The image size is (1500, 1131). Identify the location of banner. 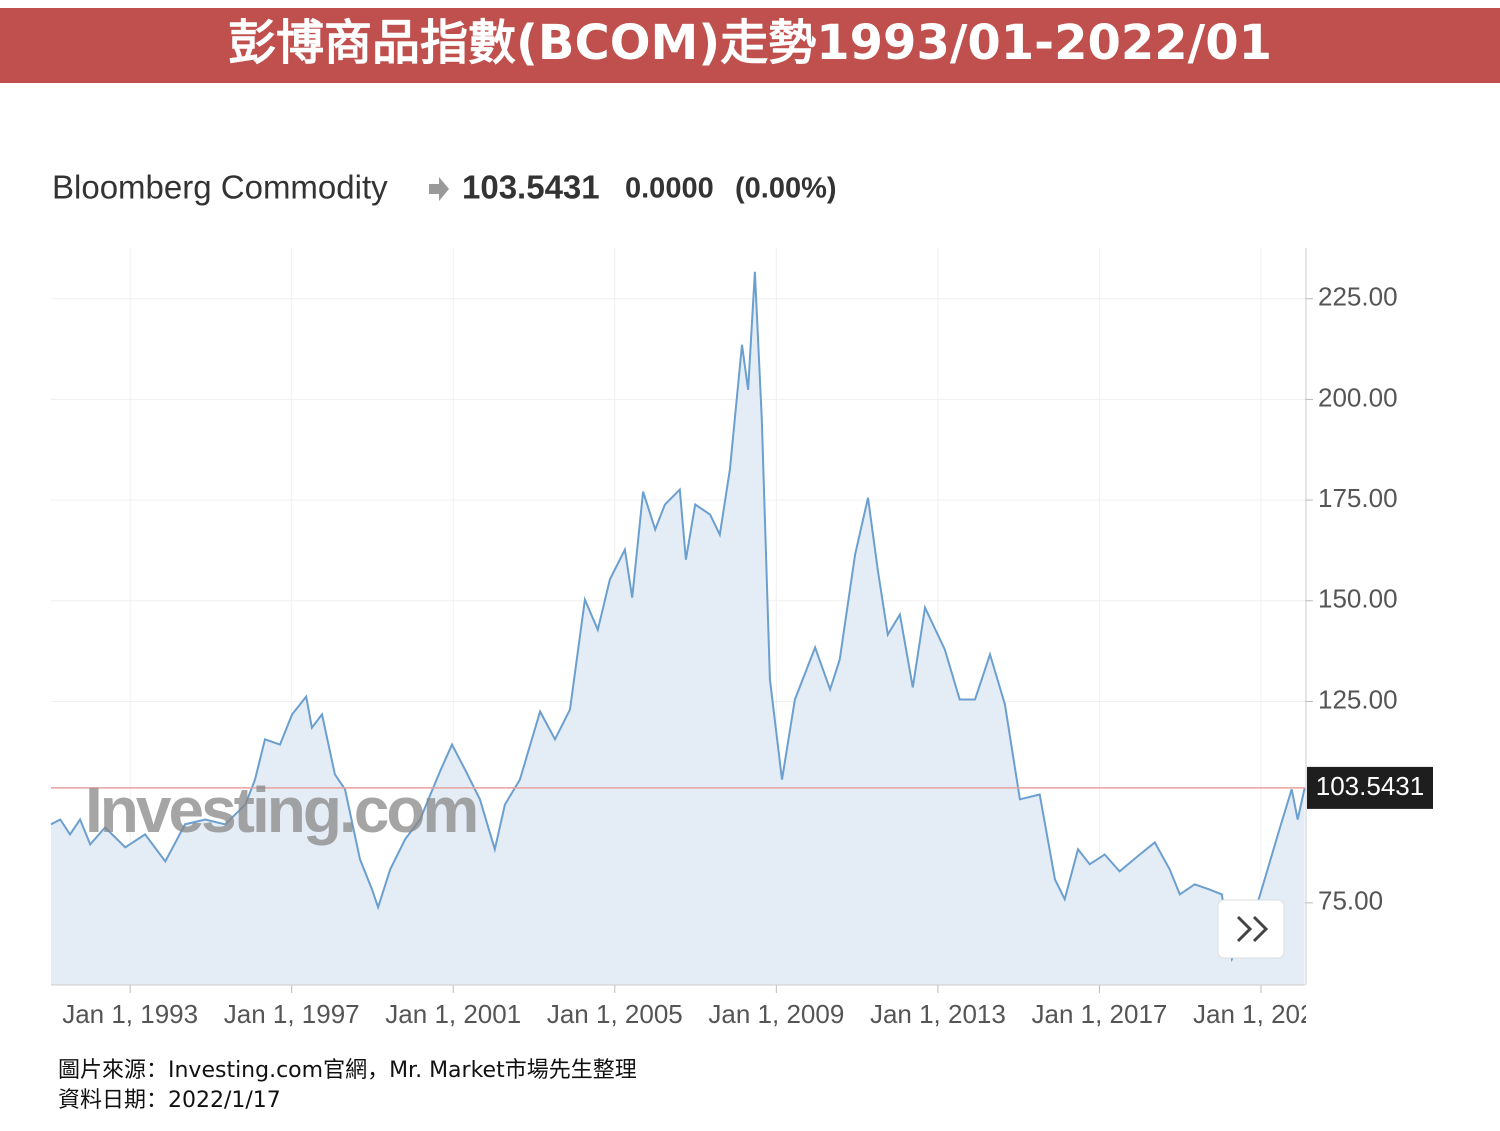
(750, 45).